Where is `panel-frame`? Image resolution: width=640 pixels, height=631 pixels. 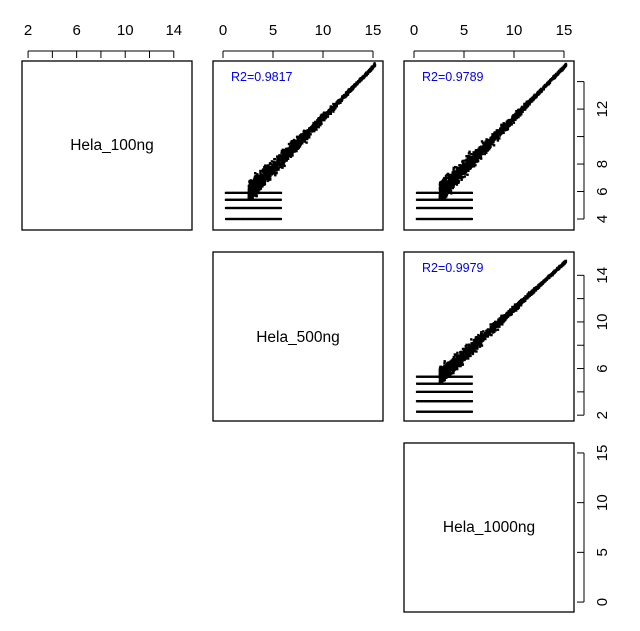
panel-frame is located at coordinates (489, 336).